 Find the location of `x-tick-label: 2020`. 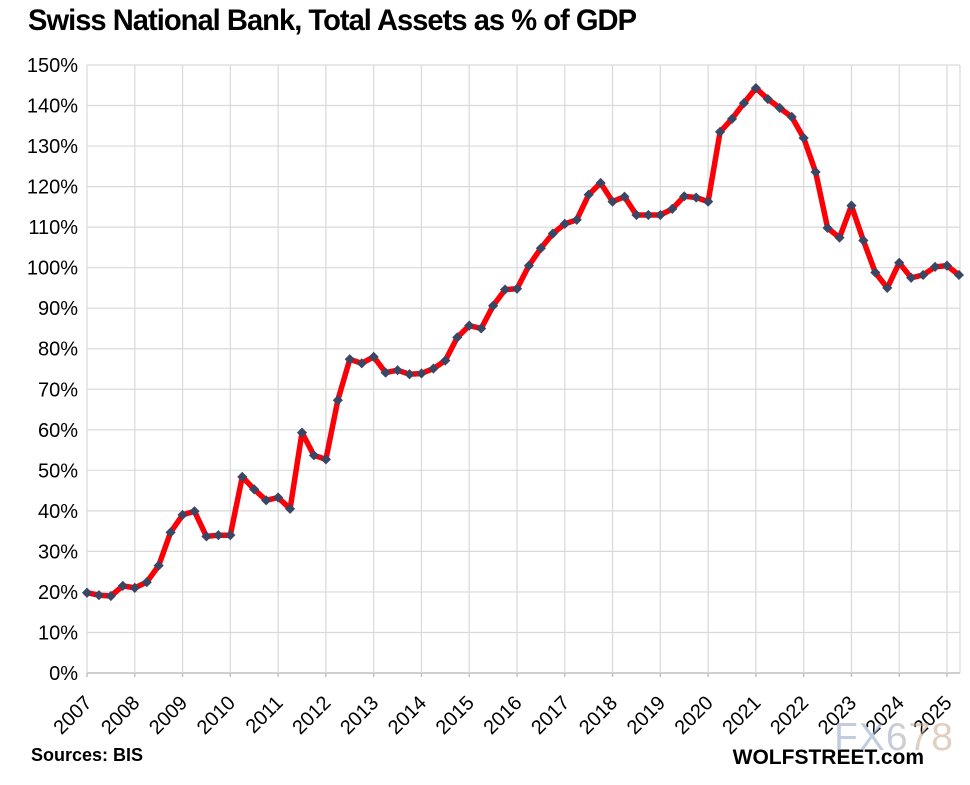

x-tick-label: 2020 is located at coordinates (694, 715).